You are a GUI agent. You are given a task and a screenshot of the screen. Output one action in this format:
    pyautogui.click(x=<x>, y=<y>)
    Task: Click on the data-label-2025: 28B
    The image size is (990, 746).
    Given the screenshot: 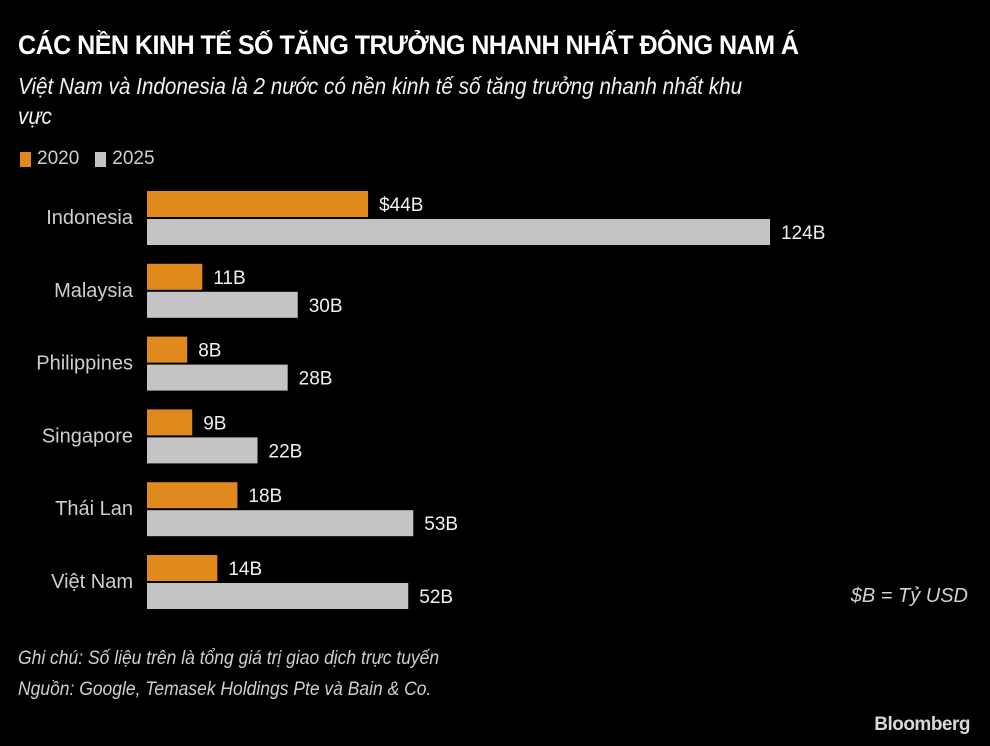 What is the action you would take?
    pyautogui.click(x=316, y=379)
    